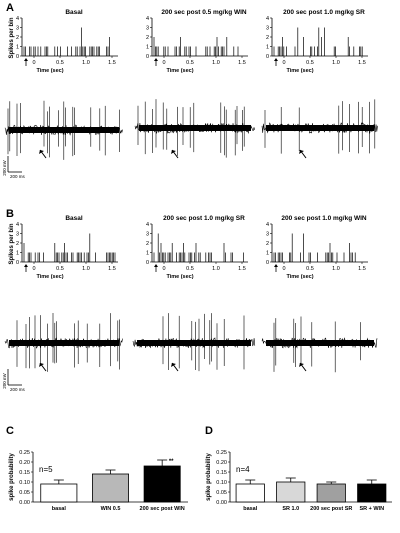  What do you see at coordinates (310, 477) in the screenshot?
I see `bar-chart-d` at bounding box center [310, 477].